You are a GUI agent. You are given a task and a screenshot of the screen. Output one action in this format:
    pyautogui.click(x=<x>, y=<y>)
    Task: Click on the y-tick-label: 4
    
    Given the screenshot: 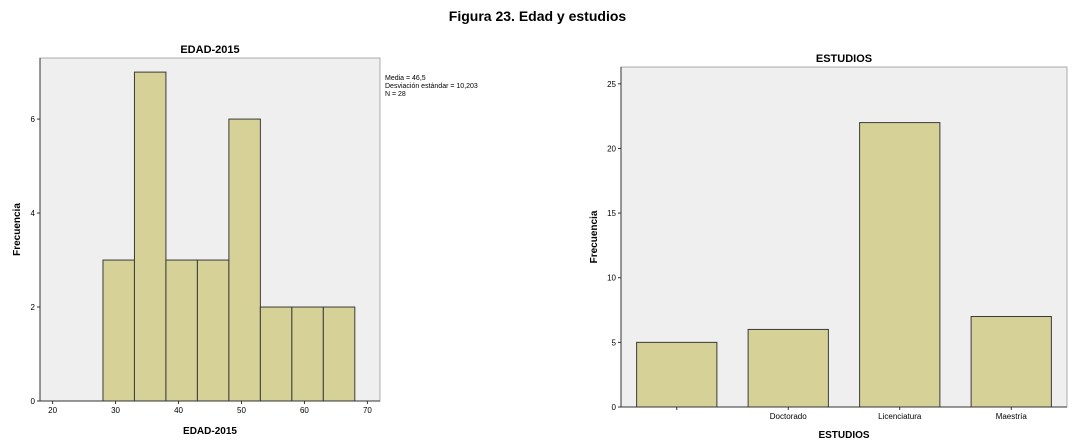 What is the action you would take?
    pyautogui.click(x=33, y=213)
    